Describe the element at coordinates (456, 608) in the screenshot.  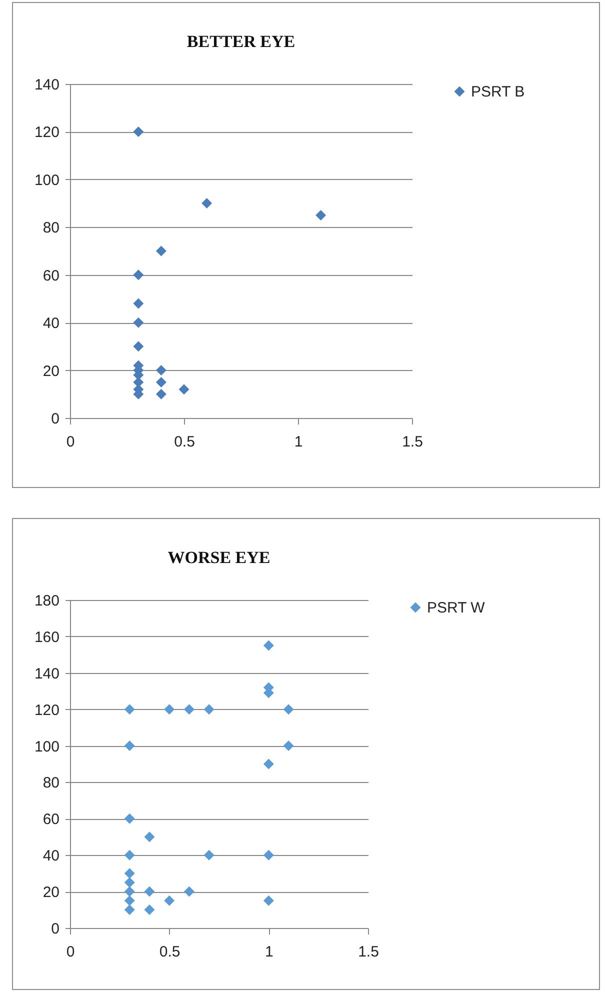
I see `legend-label: PSRT W` at that location.